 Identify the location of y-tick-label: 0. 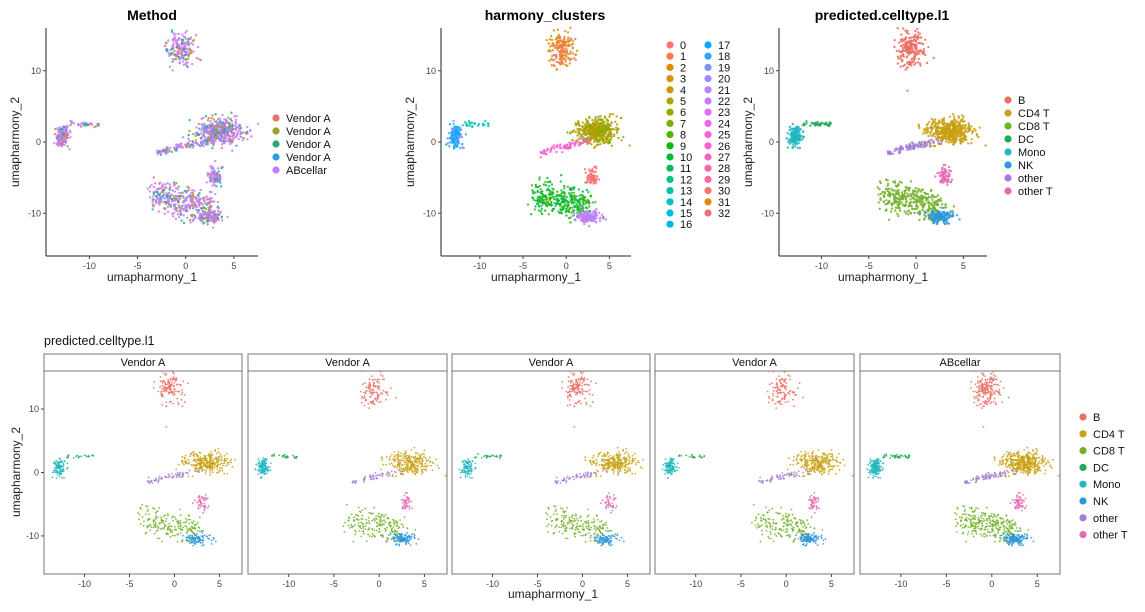
(771, 142).